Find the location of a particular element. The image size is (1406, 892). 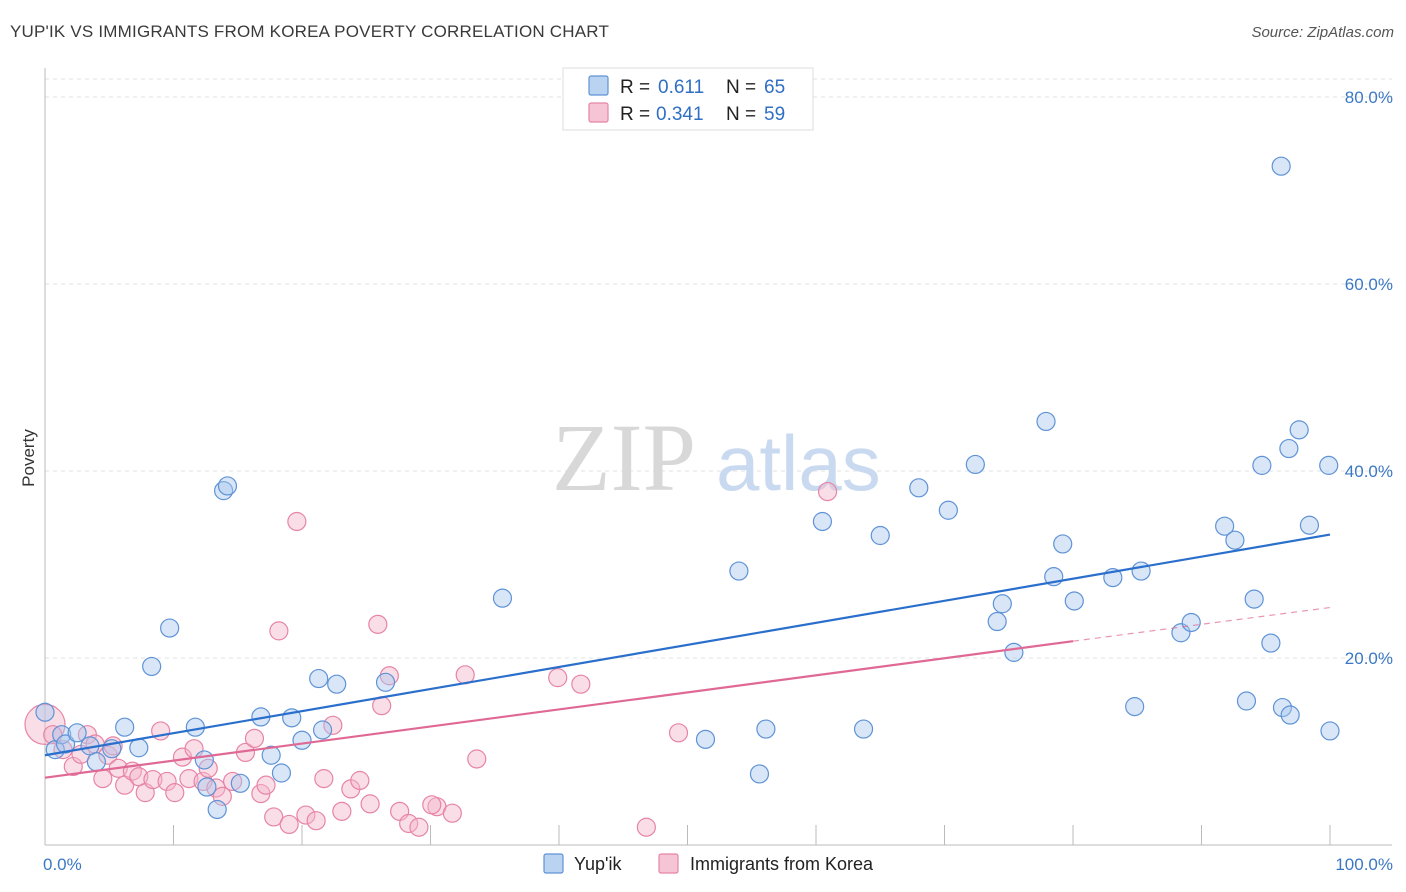

legend-n-value-1: 65 is located at coordinates (774, 87).